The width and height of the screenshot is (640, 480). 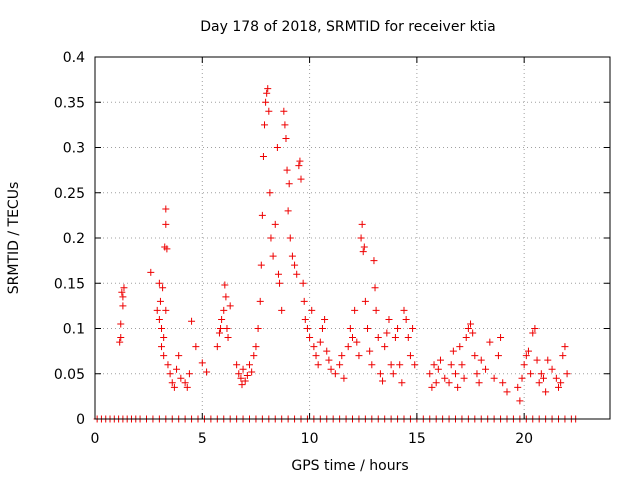 I want to click on y-tick-label: 0.4, so click(x=74, y=58).